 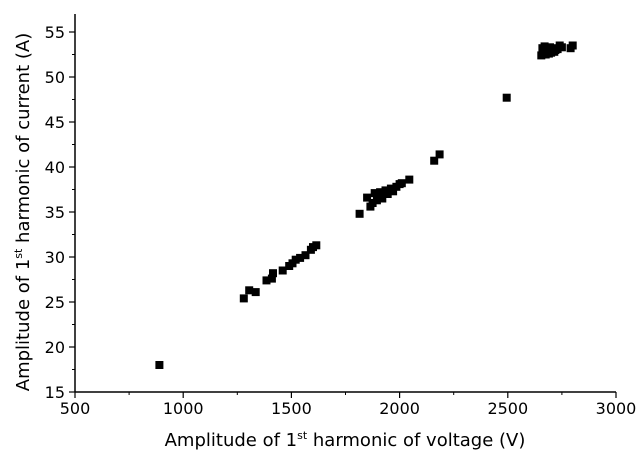 What do you see at coordinates (616, 408) in the screenshot?
I see `x-tick-label: 3000` at bounding box center [616, 408].